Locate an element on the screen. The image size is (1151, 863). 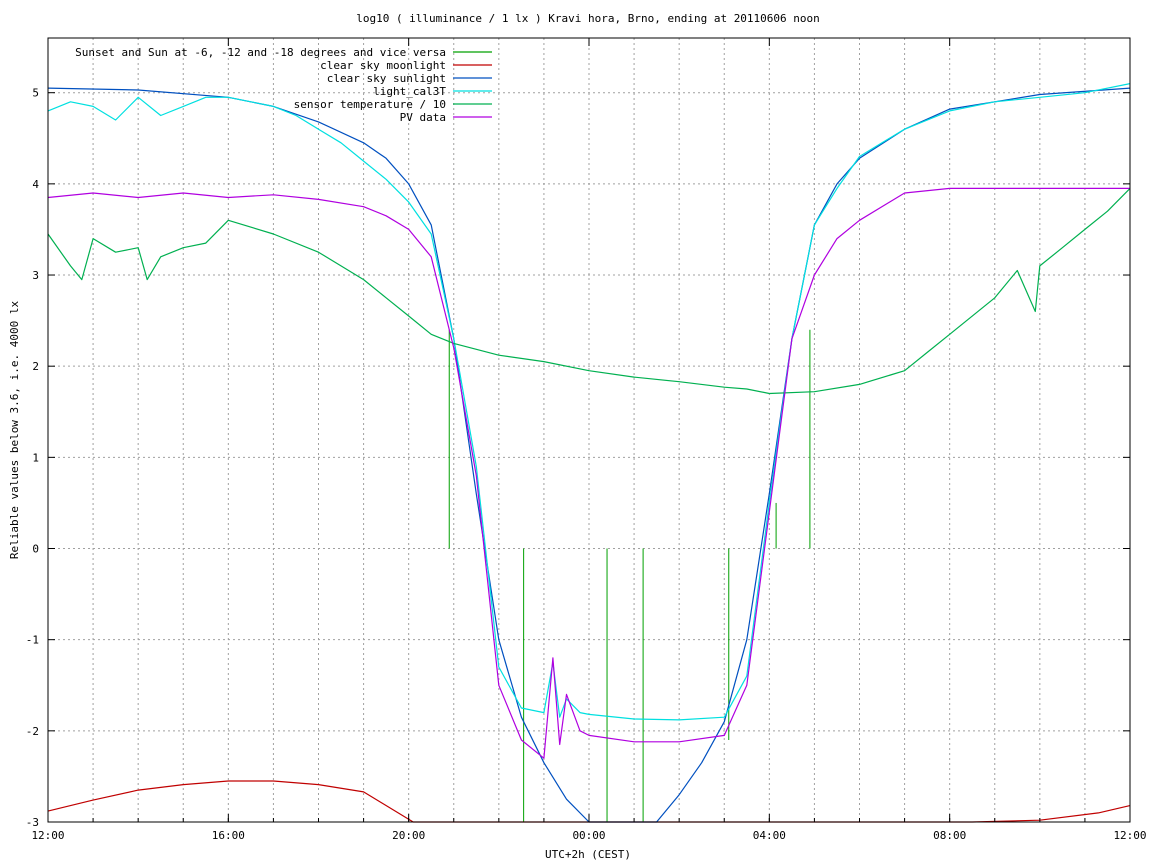
y-tick-label: 3 is located at coordinates (35, 275).